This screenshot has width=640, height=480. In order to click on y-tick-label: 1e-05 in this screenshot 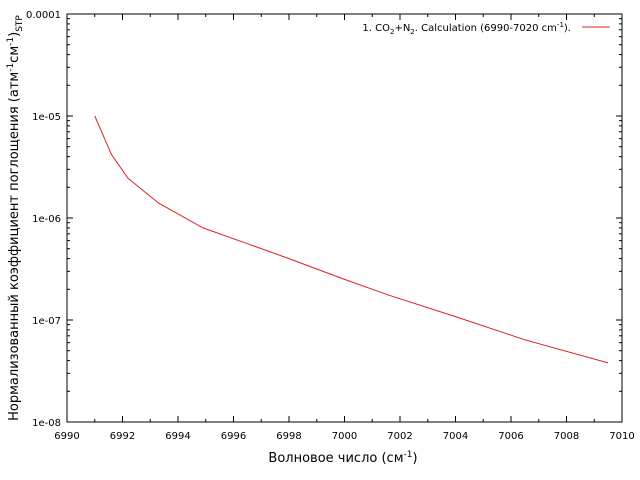, I will do `click(46, 117)`.